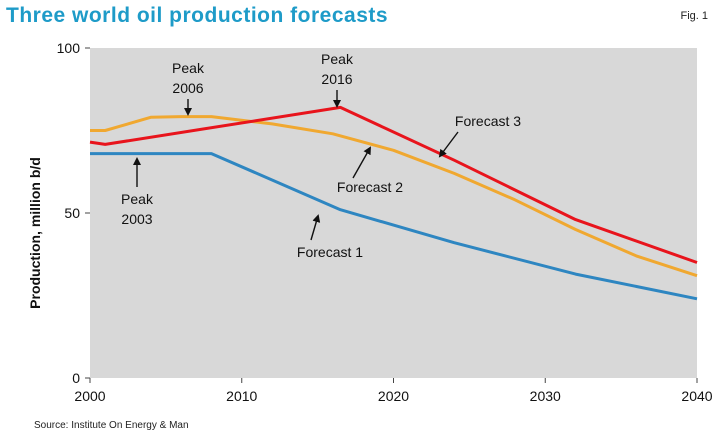 The height and width of the screenshot is (436, 720). What do you see at coordinates (330, 237) in the screenshot?
I see `annotation-forecast-1: Forecast 1` at bounding box center [330, 237].